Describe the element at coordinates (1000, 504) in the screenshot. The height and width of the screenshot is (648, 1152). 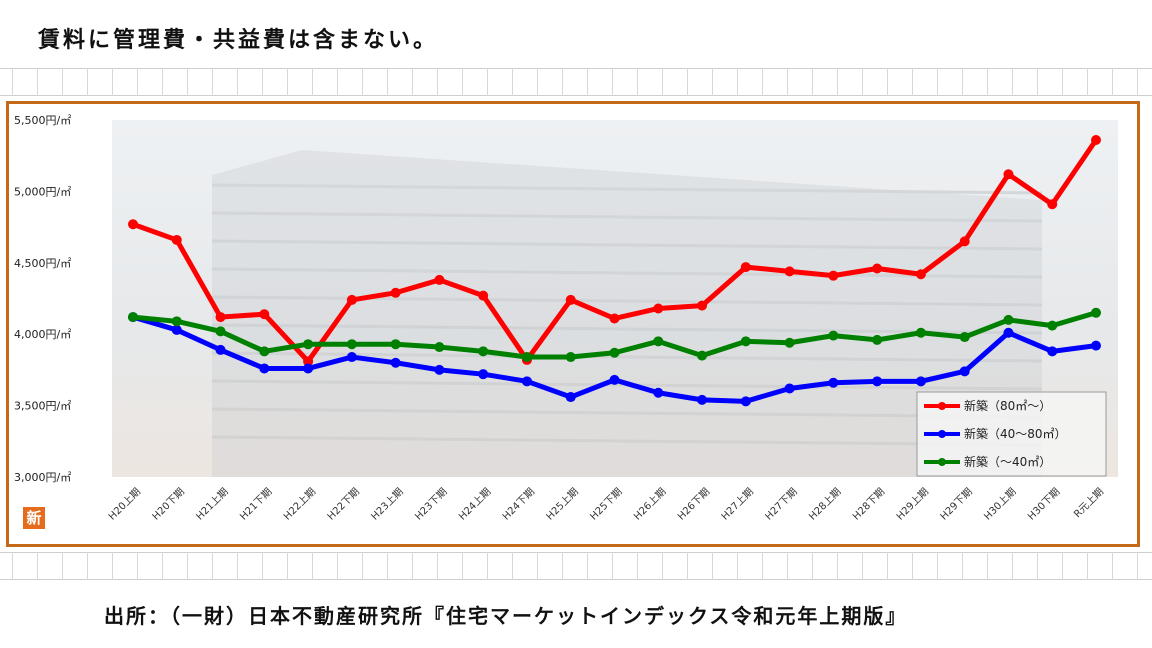
I see `x-tick-label: H30上期` at that location.